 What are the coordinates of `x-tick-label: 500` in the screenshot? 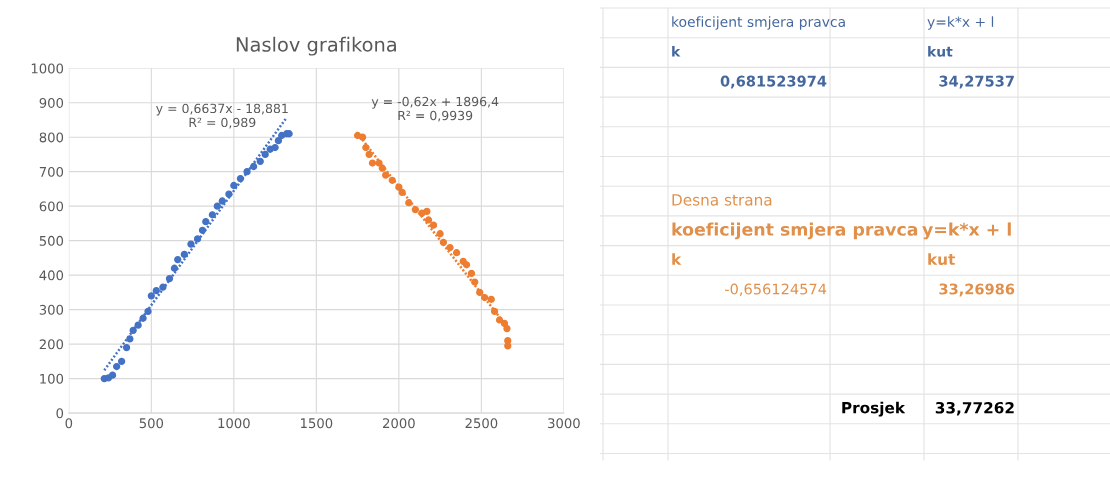 It's located at (151, 423).